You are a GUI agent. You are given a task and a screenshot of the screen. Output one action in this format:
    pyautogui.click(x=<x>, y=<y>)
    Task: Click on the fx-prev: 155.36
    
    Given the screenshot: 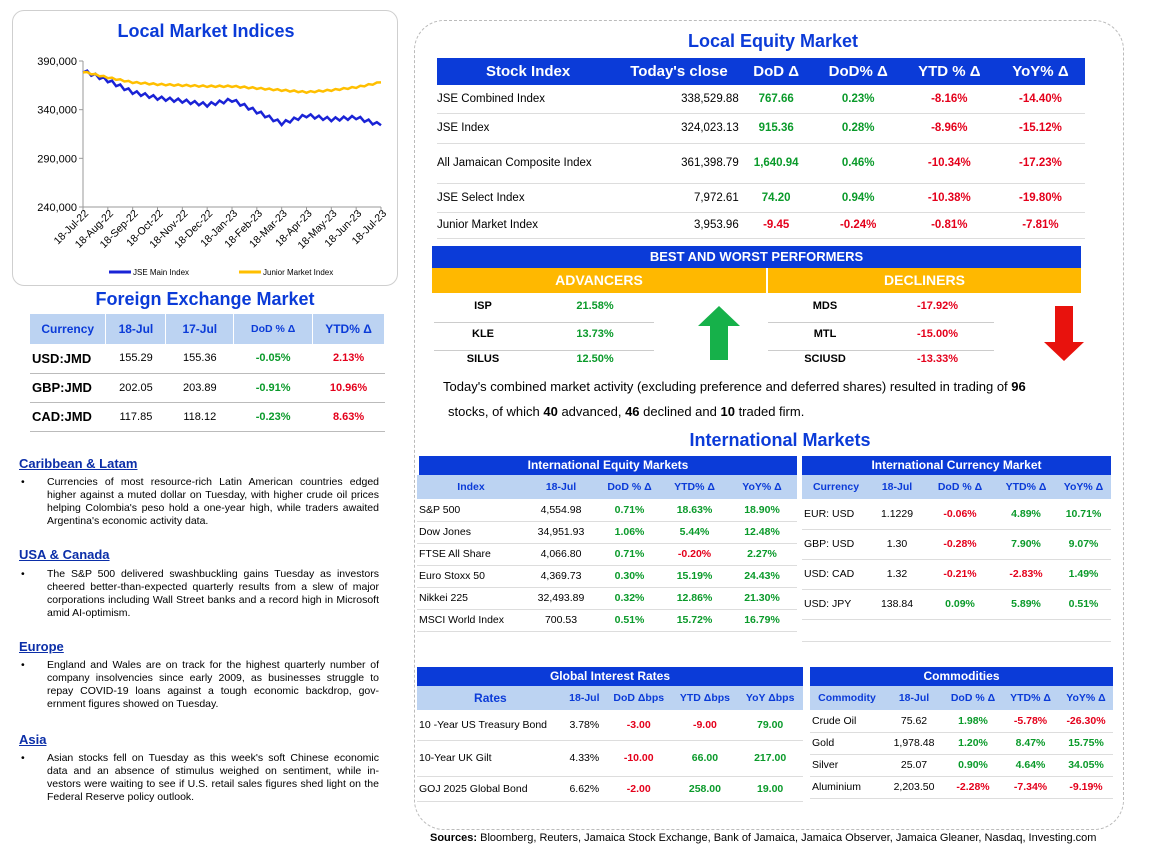 What is the action you would take?
    pyautogui.click(x=199, y=359)
    